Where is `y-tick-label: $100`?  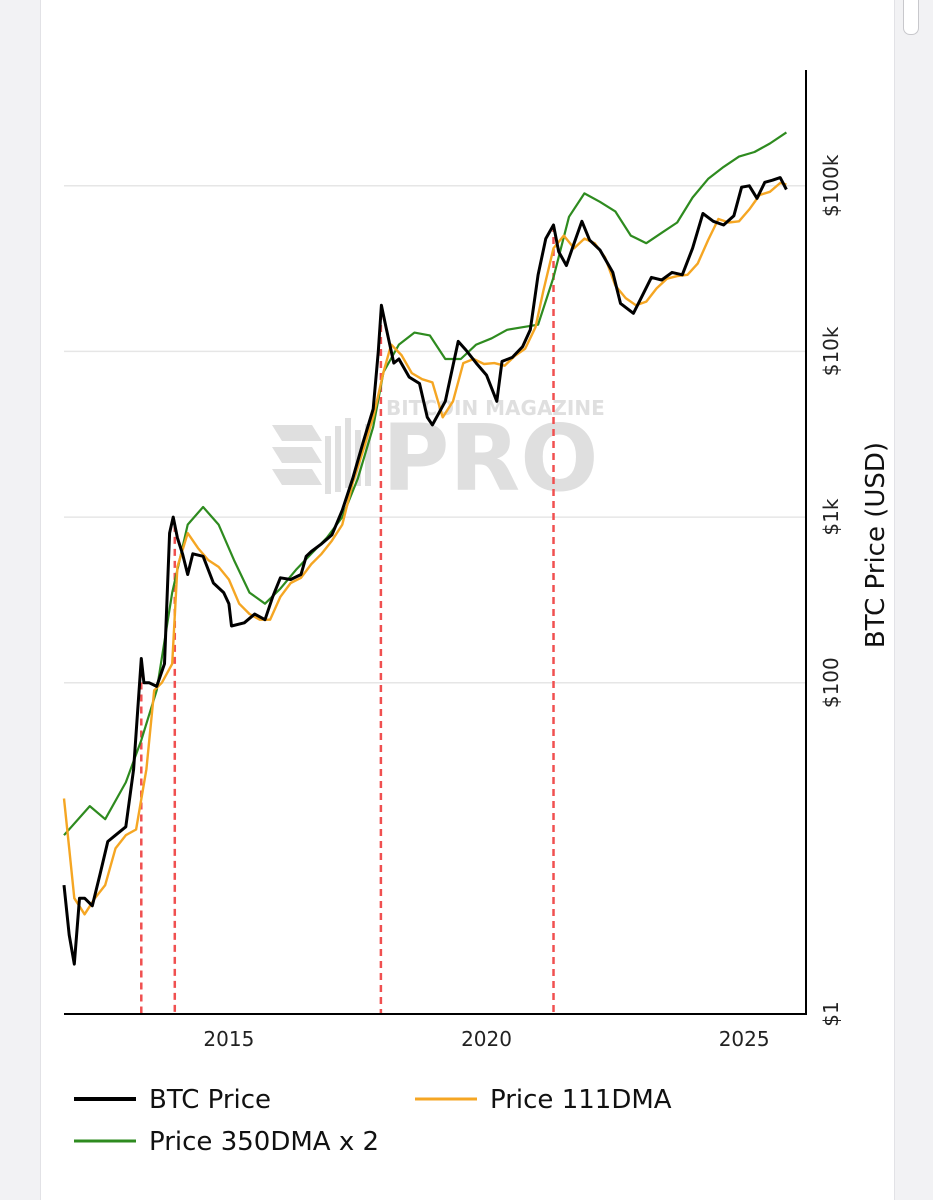
y-tick-label: $100 is located at coordinates (831, 682).